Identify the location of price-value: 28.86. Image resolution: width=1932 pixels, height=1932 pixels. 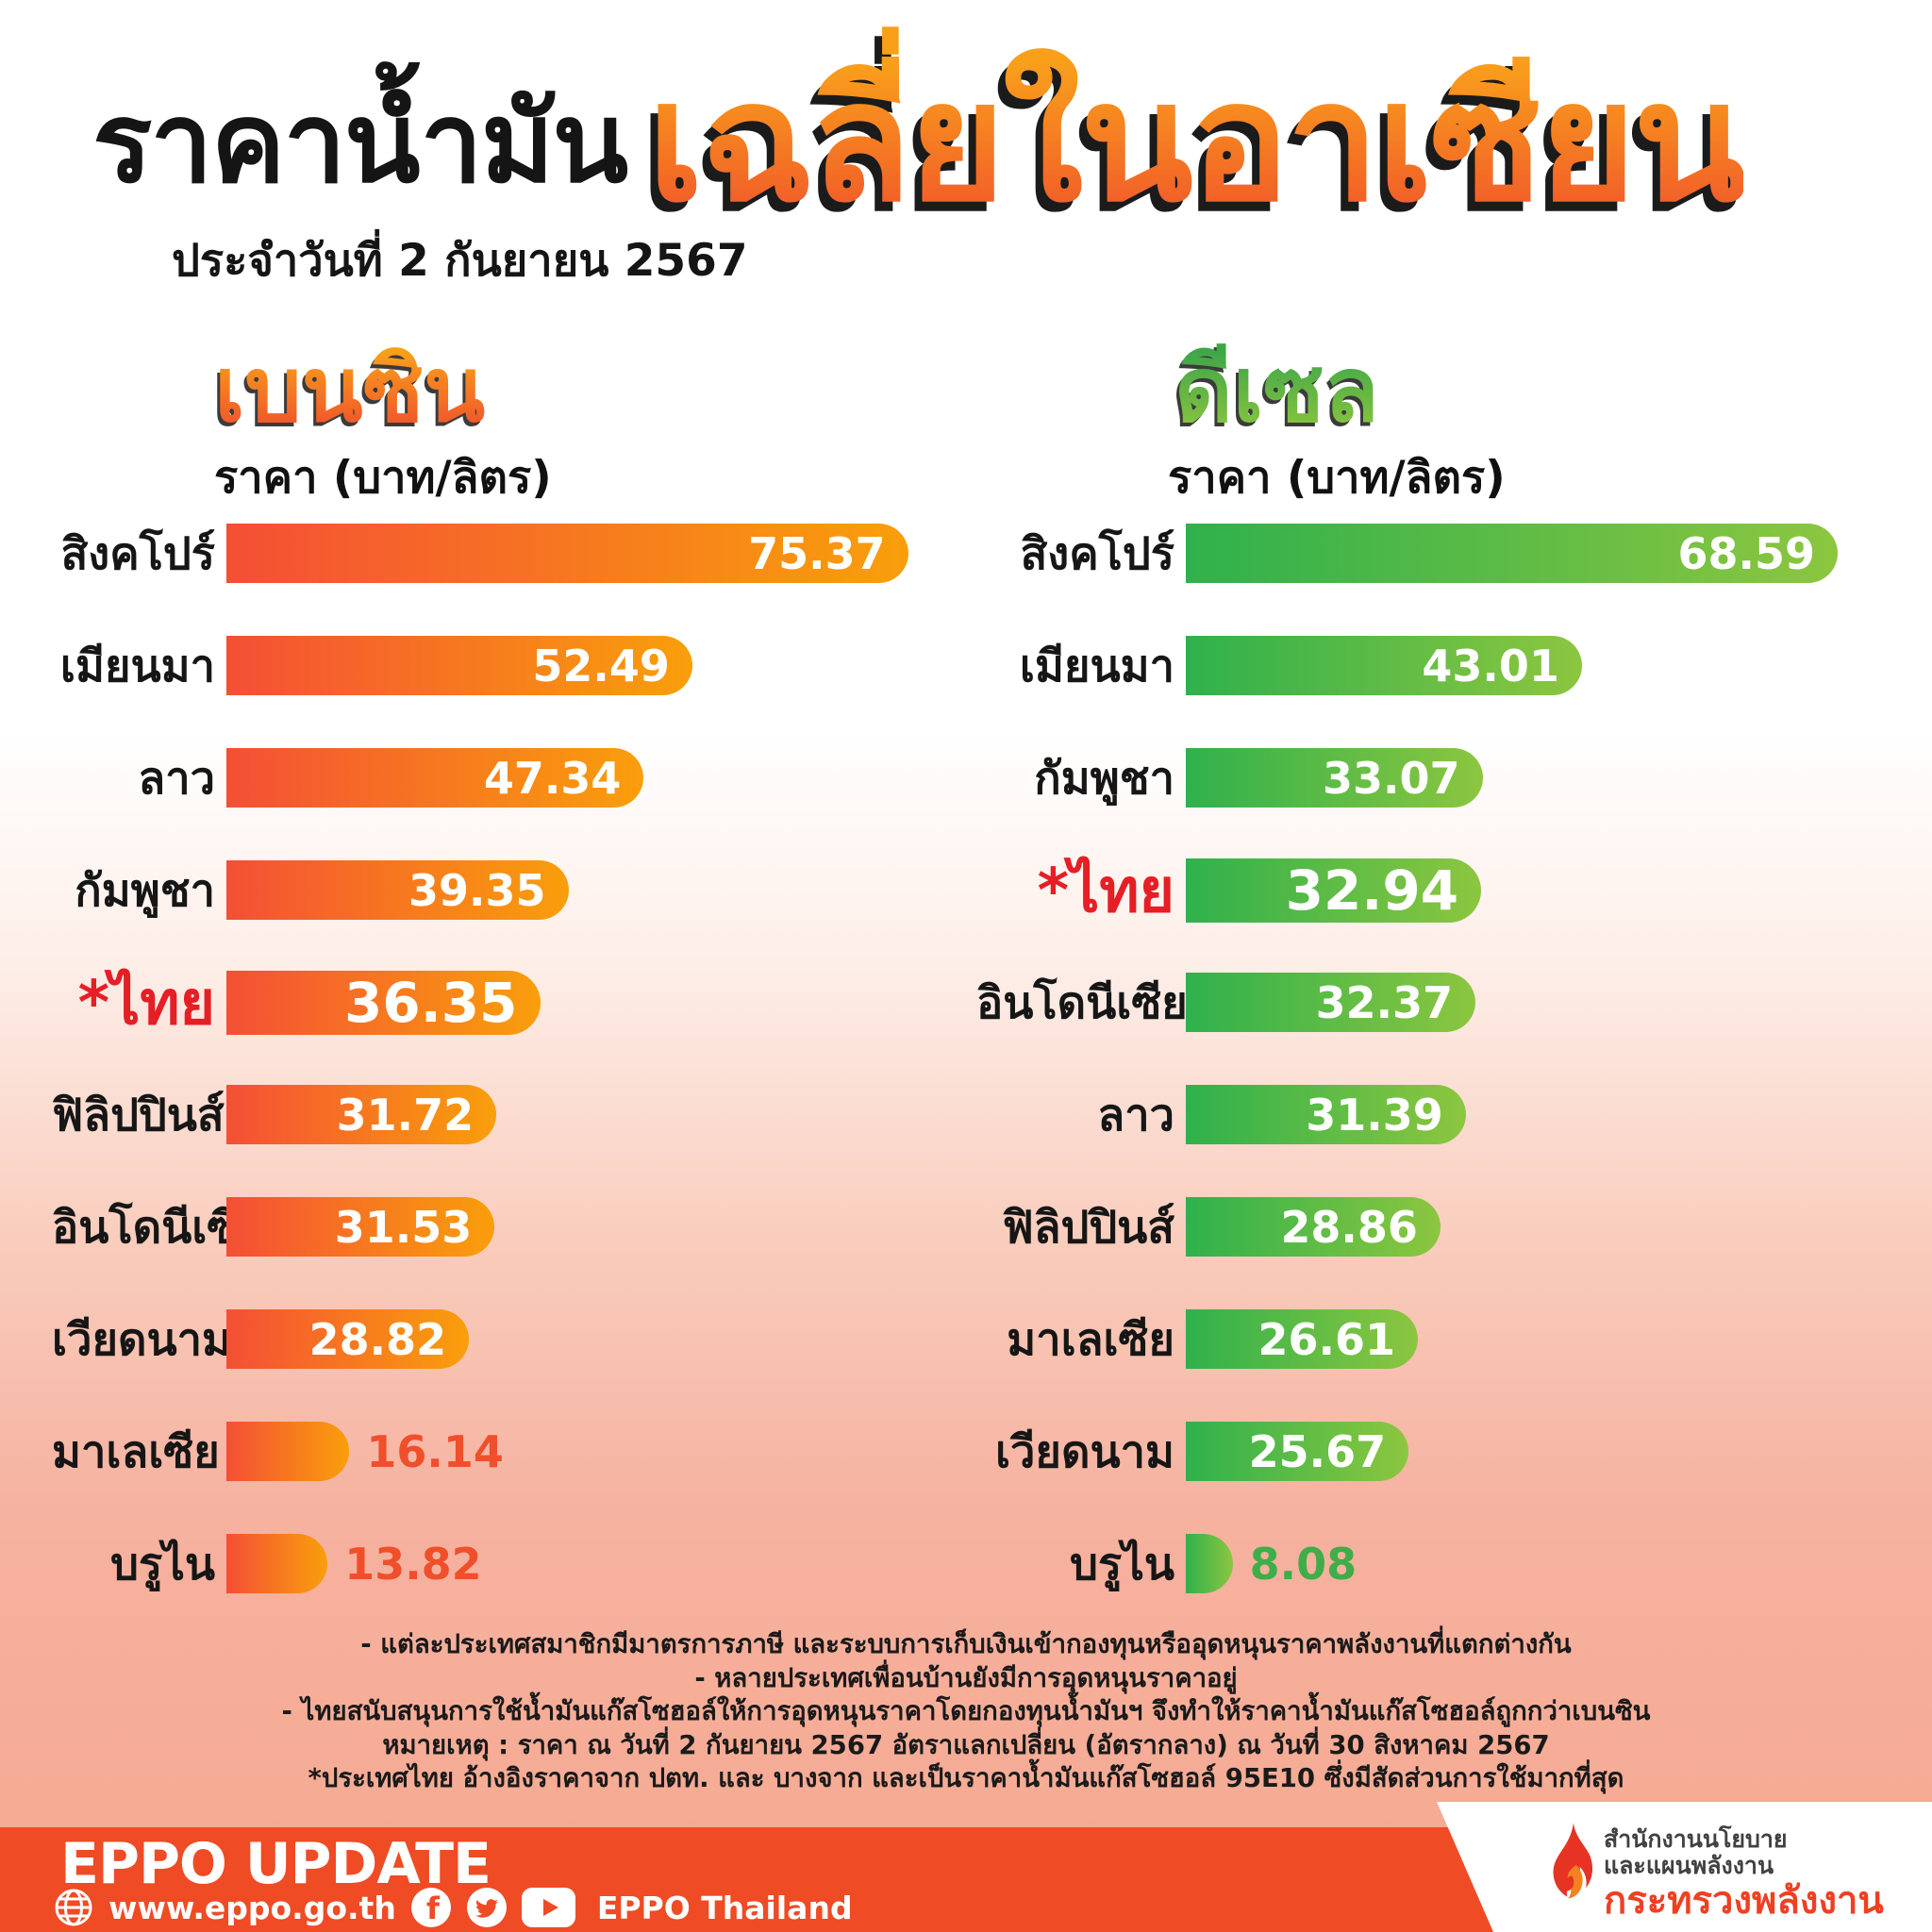
(1349, 1227).